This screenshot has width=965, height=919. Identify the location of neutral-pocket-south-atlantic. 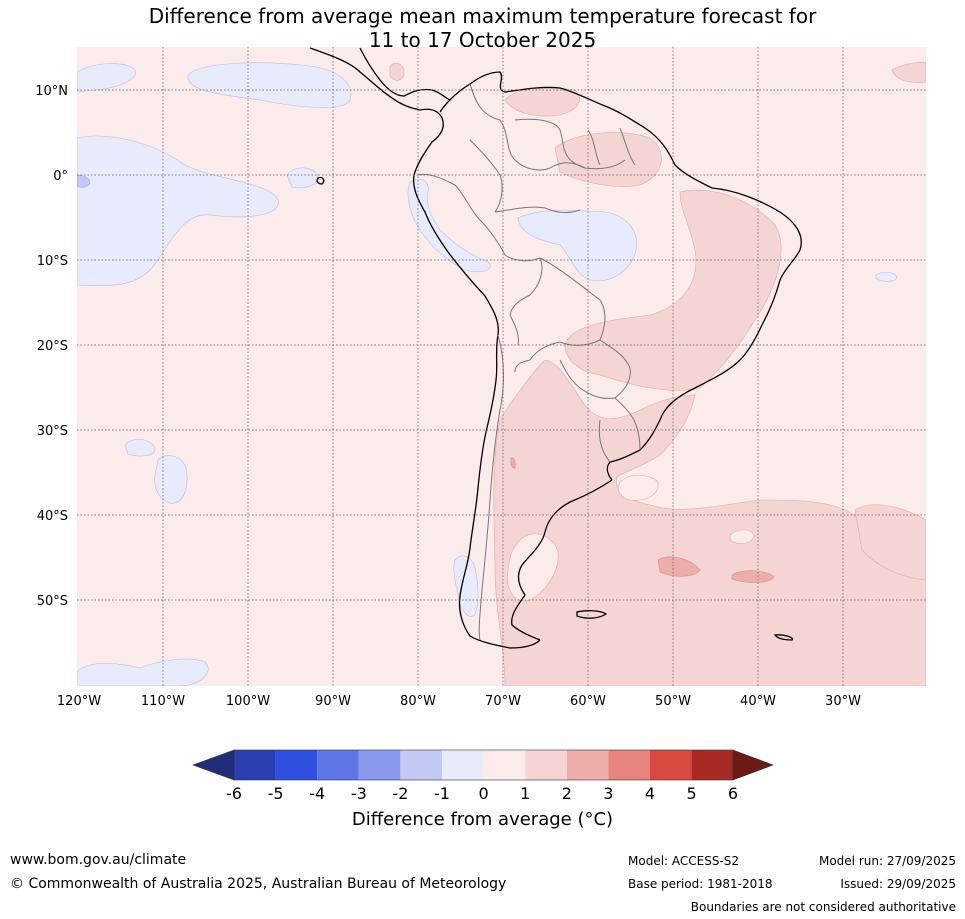
(742, 536).